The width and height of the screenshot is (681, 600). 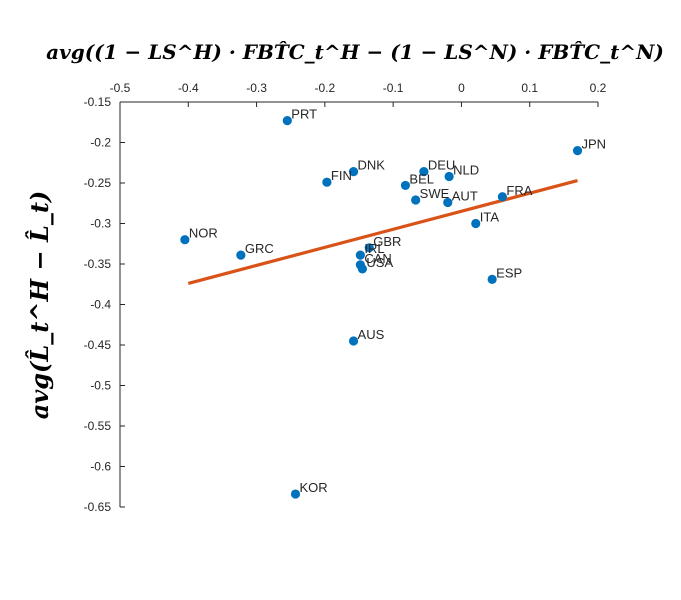 What do you see at coordinates (371, 334) in the screenshot?
I see `point-label-aus: AUS` at bounding box center [371, 334].